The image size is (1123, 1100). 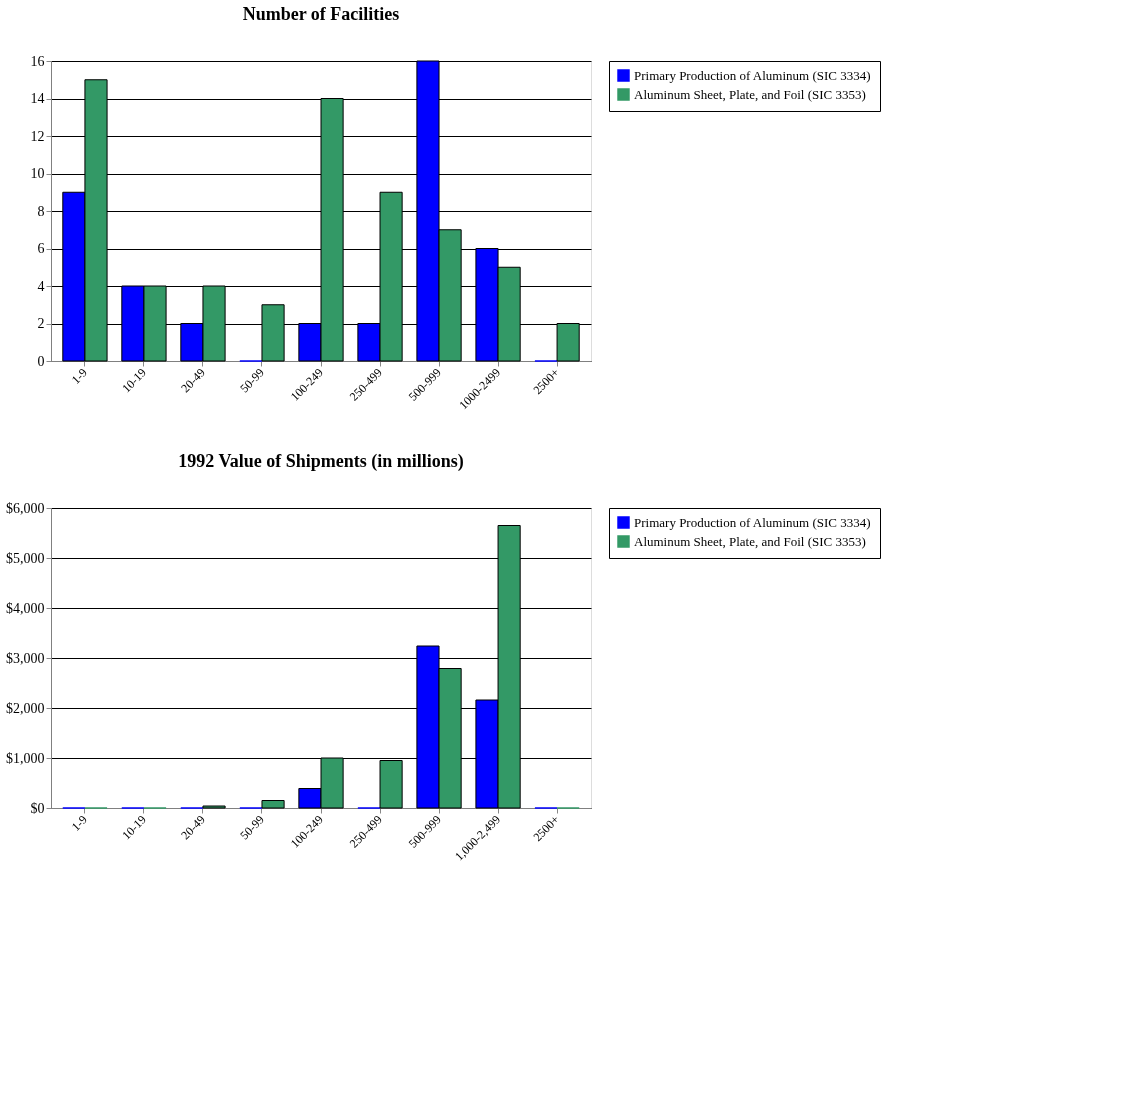 What do you see at coordinates (41, 286) in the screenshot?
I see `y-tick-label: 4` at bounding box center [41, 286].